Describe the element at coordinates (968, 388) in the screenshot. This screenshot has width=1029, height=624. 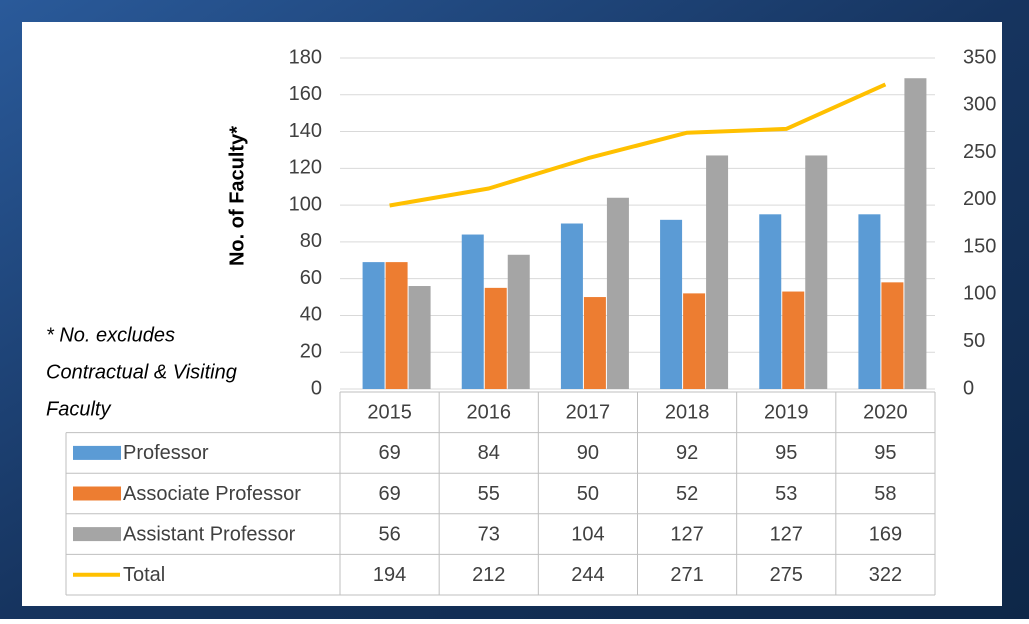
I see `y2-tick-label: 0` at that location.